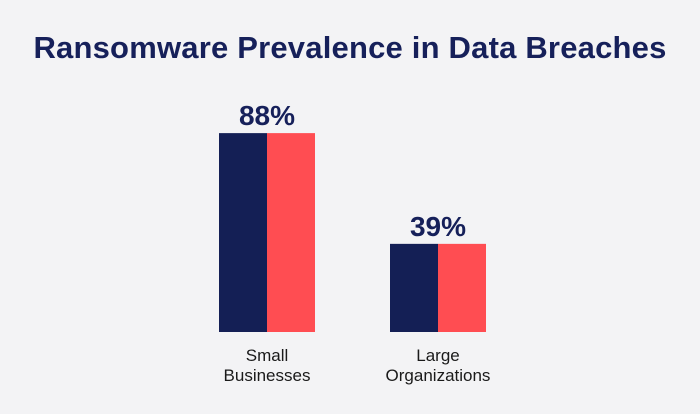 This screenshot has height=414, width=700. Describe the element at coordinates (267, 115) in the screenshot. I see `value-label-1: 88%` at that location.